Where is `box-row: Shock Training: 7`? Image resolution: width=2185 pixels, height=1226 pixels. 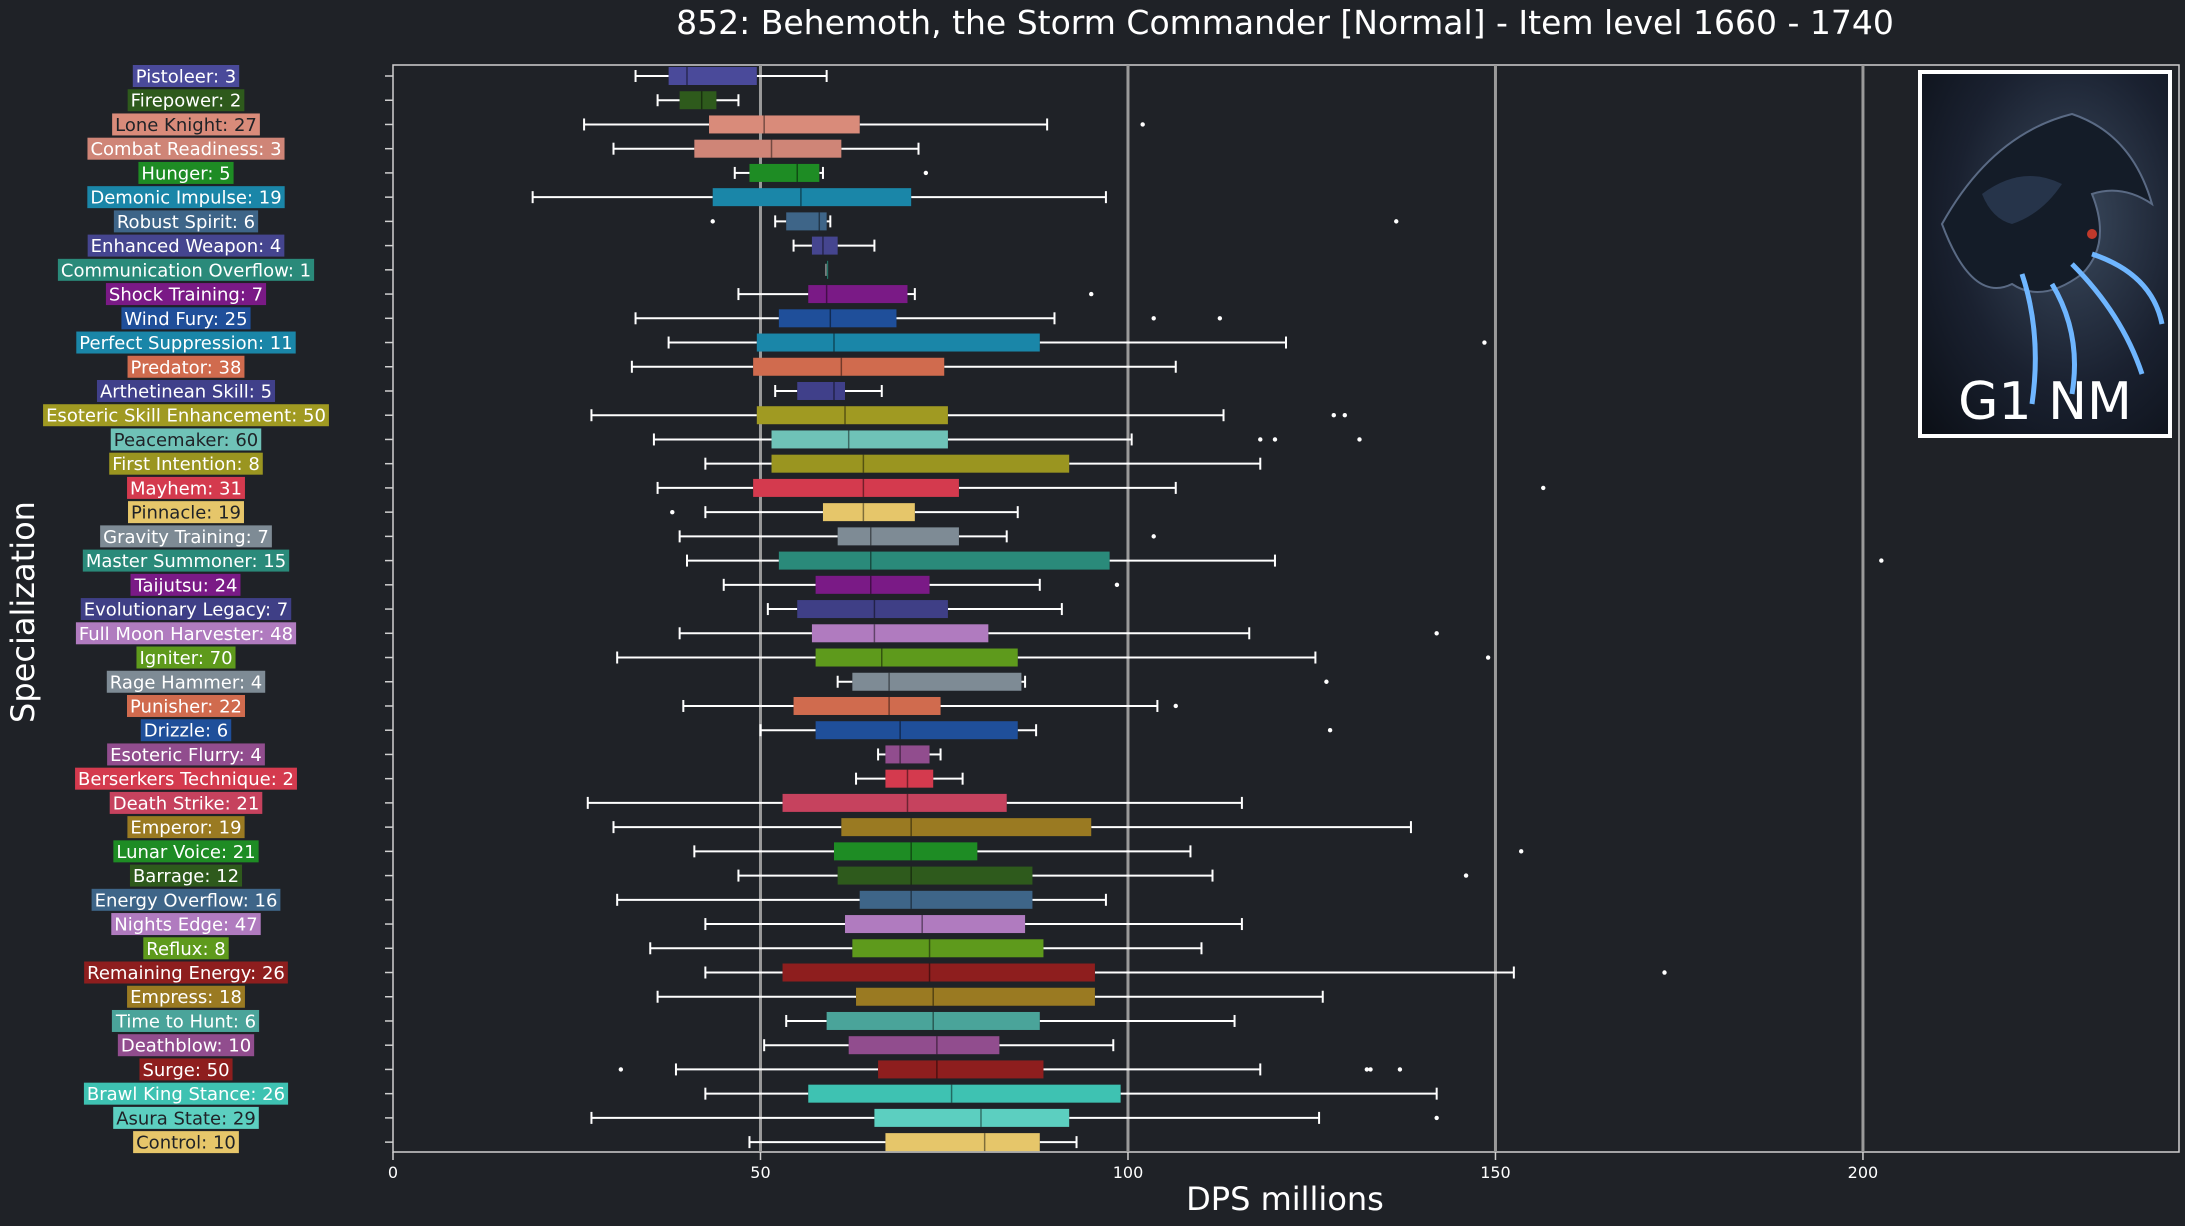
box-row: Shock Training: 7 is located at coordinates (599, 294).